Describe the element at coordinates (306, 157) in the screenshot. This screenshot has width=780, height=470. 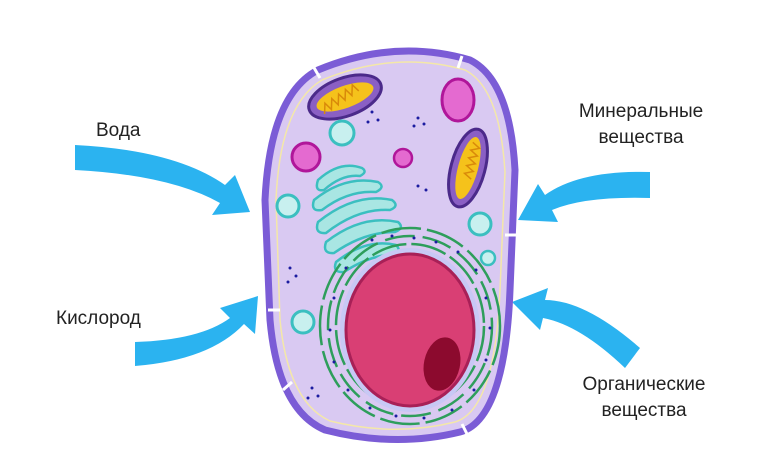
I see `vacuole-pink-medium` at that location.